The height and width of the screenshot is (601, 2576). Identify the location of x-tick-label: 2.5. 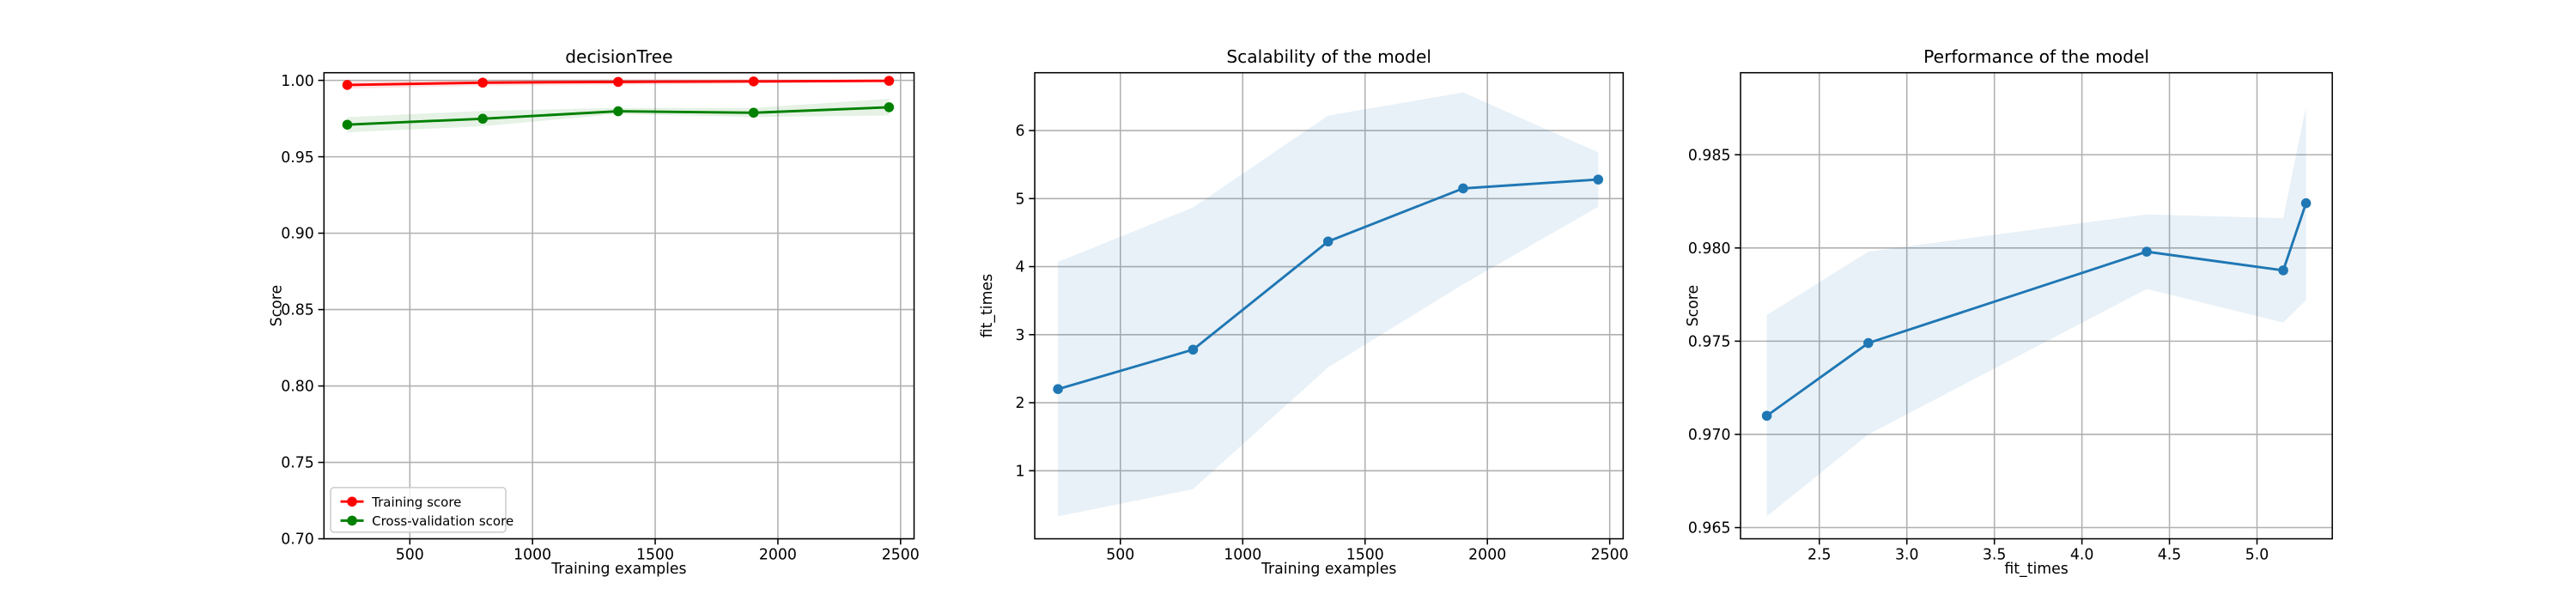
(1820, 555).